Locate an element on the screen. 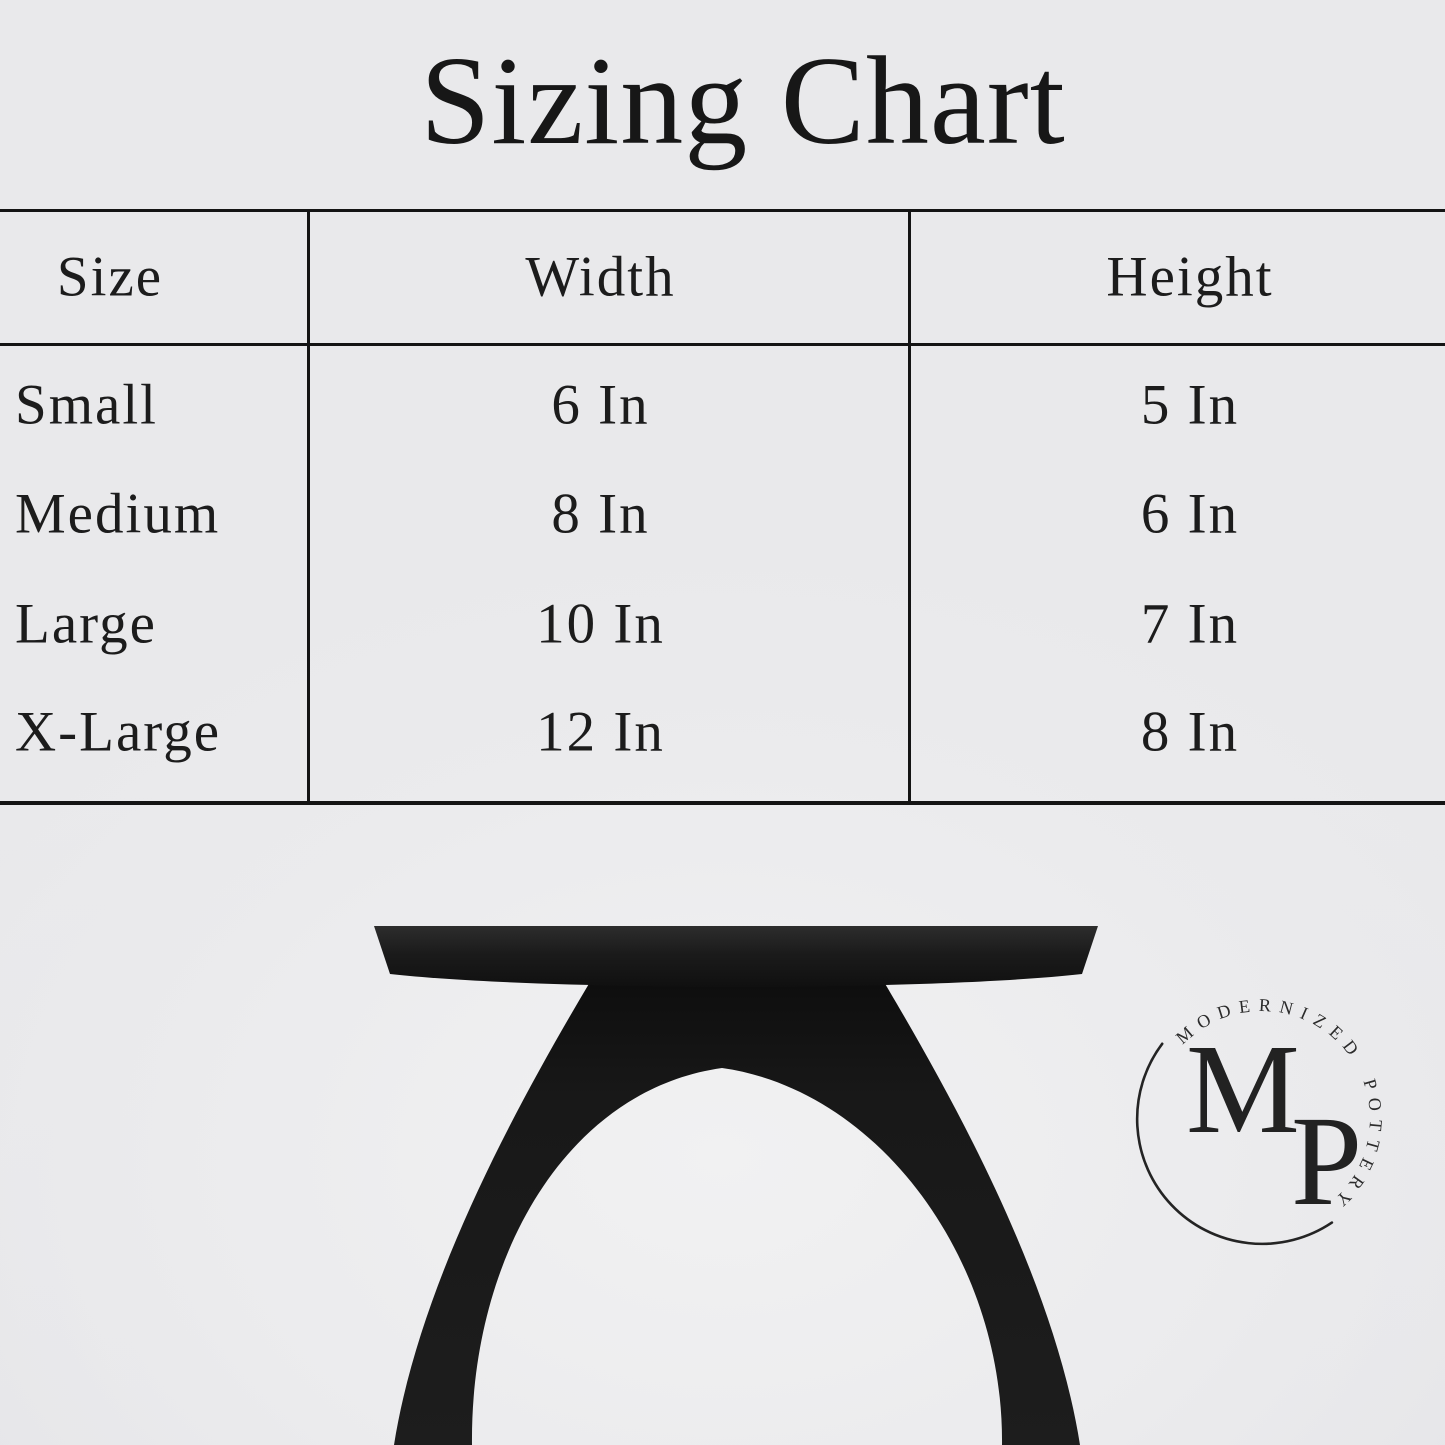 This screenshot has height=1445, width=1445. cell-size: Large is located at coordinates (86, 624).